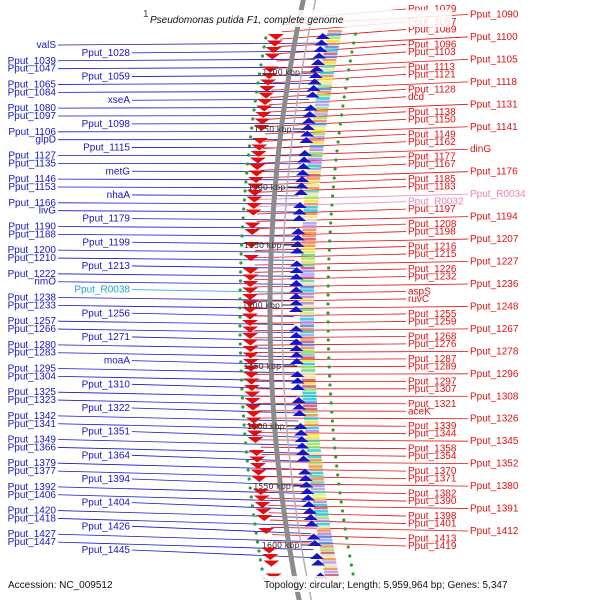  What do you see at coordinates (286, 306) in the screenshot?
I see `gene-arrows` at bounding box center [286, 306].